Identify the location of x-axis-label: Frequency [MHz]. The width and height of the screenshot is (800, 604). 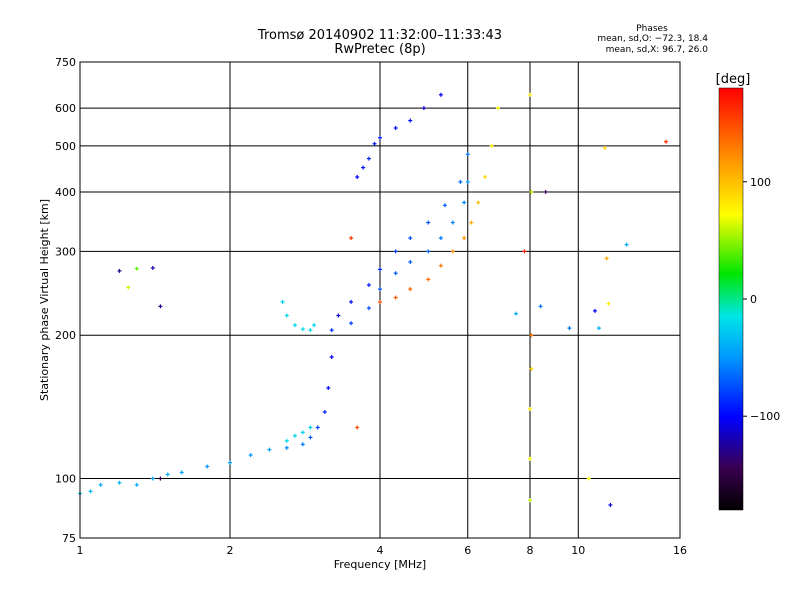
(380, 564).